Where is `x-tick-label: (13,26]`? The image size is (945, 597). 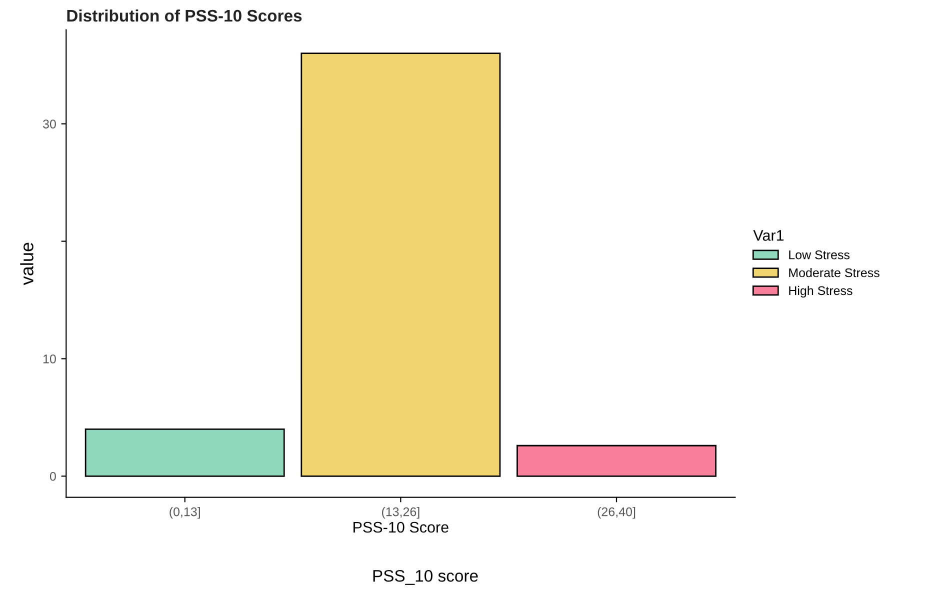 x-tick-label: (13,26] is located at coordinates (401, 513).